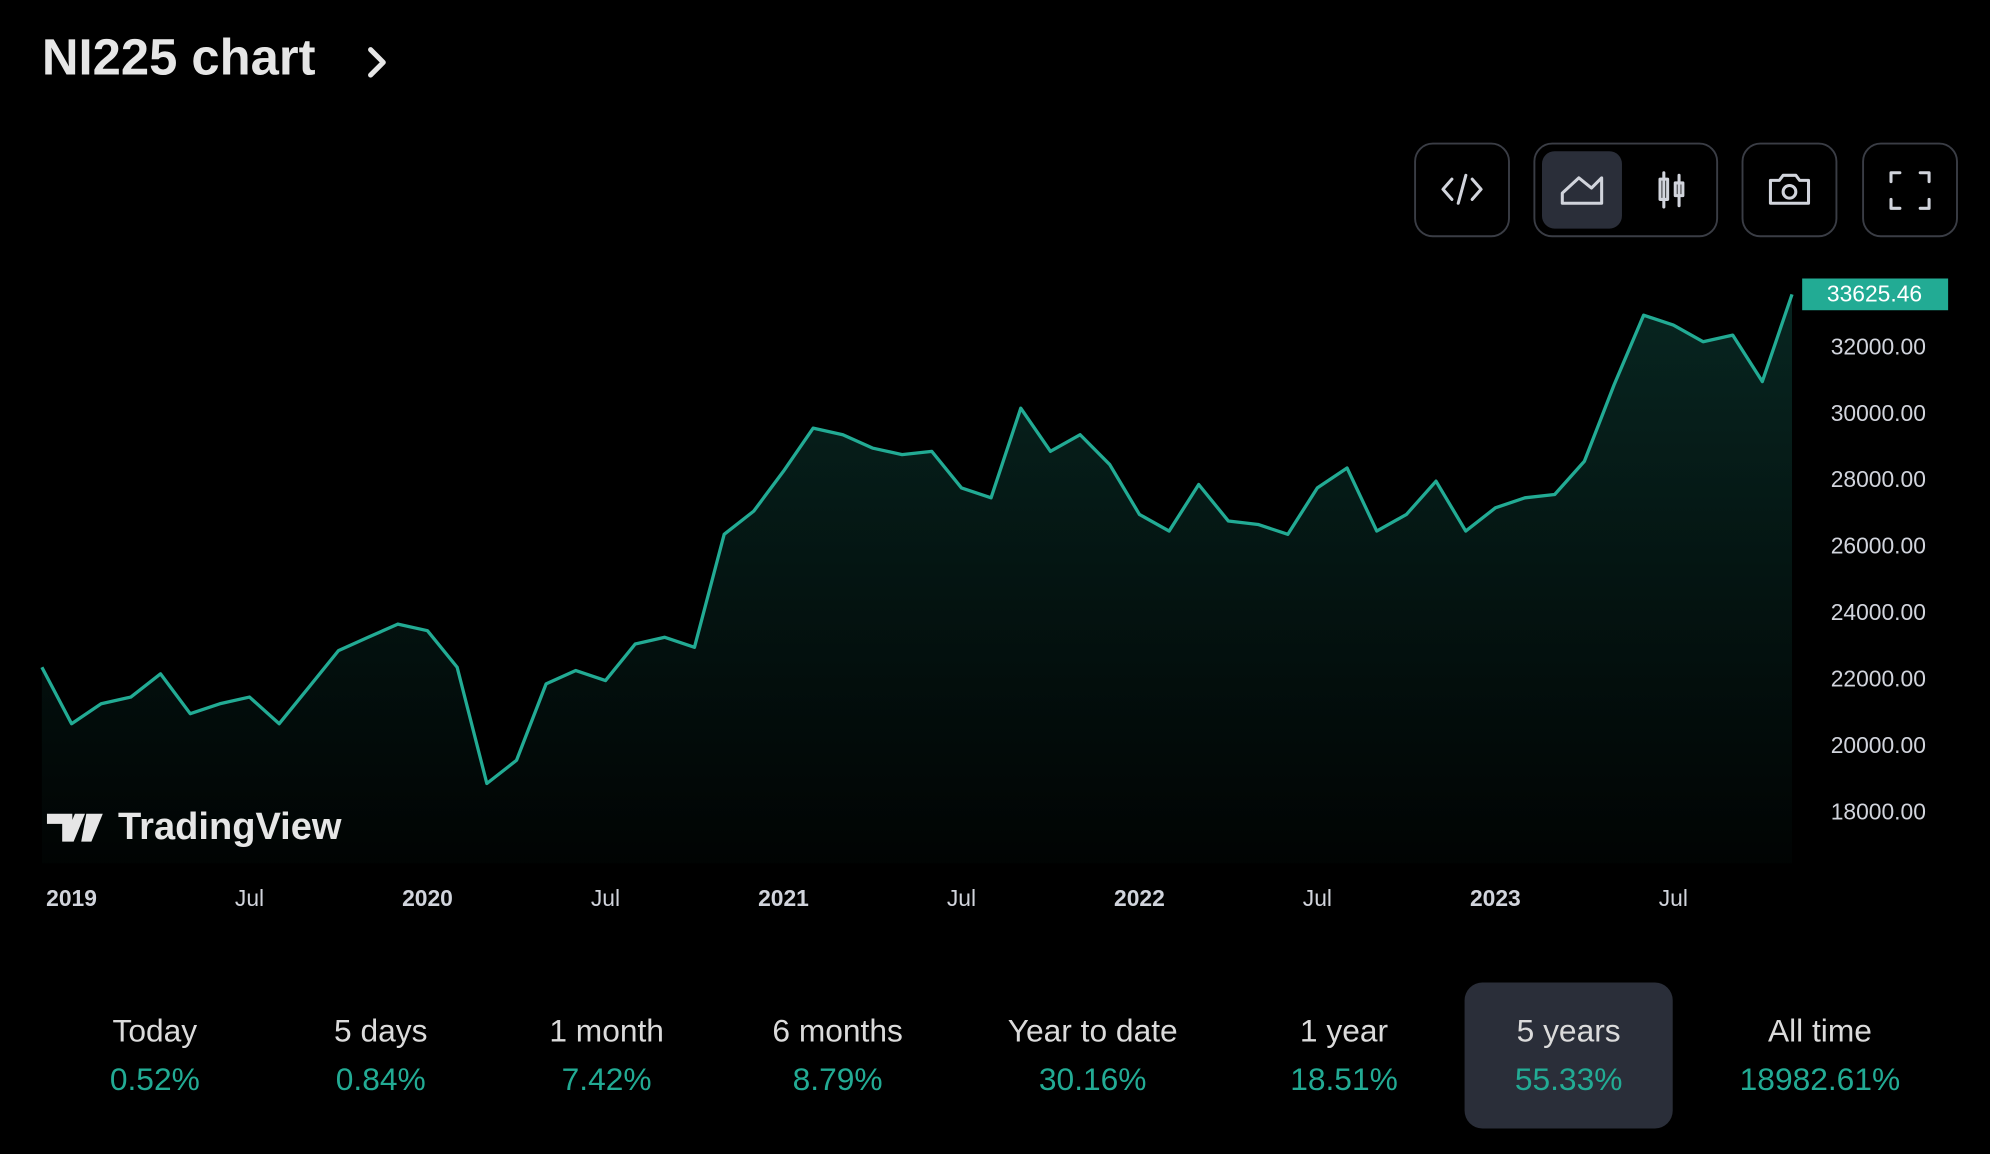 Image resolution: width=1990 pixels, height=1154 pixels. I want to click on x-tick-label: 2019, so click(71, 898).